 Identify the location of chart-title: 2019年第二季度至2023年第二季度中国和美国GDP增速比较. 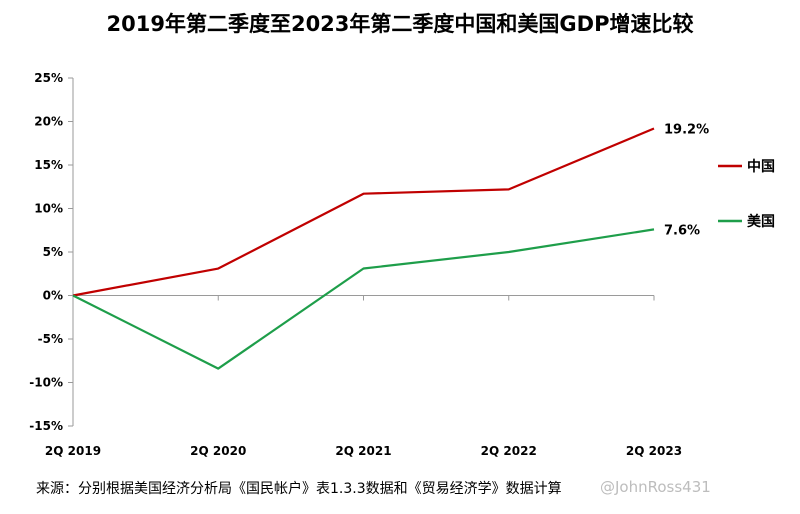
(400, 24).